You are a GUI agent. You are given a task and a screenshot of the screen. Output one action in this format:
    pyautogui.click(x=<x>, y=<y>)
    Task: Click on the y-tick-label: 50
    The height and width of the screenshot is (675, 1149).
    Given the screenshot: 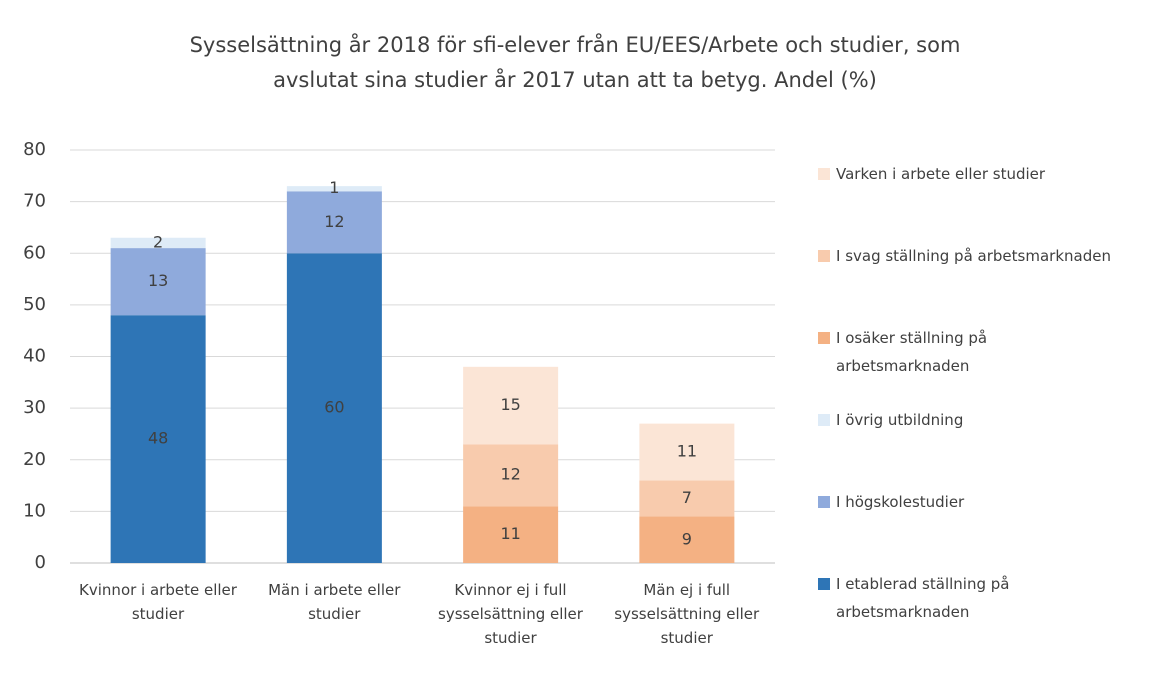 What is the action you would take?
    pyautogui.click(x=34, y=304)
    